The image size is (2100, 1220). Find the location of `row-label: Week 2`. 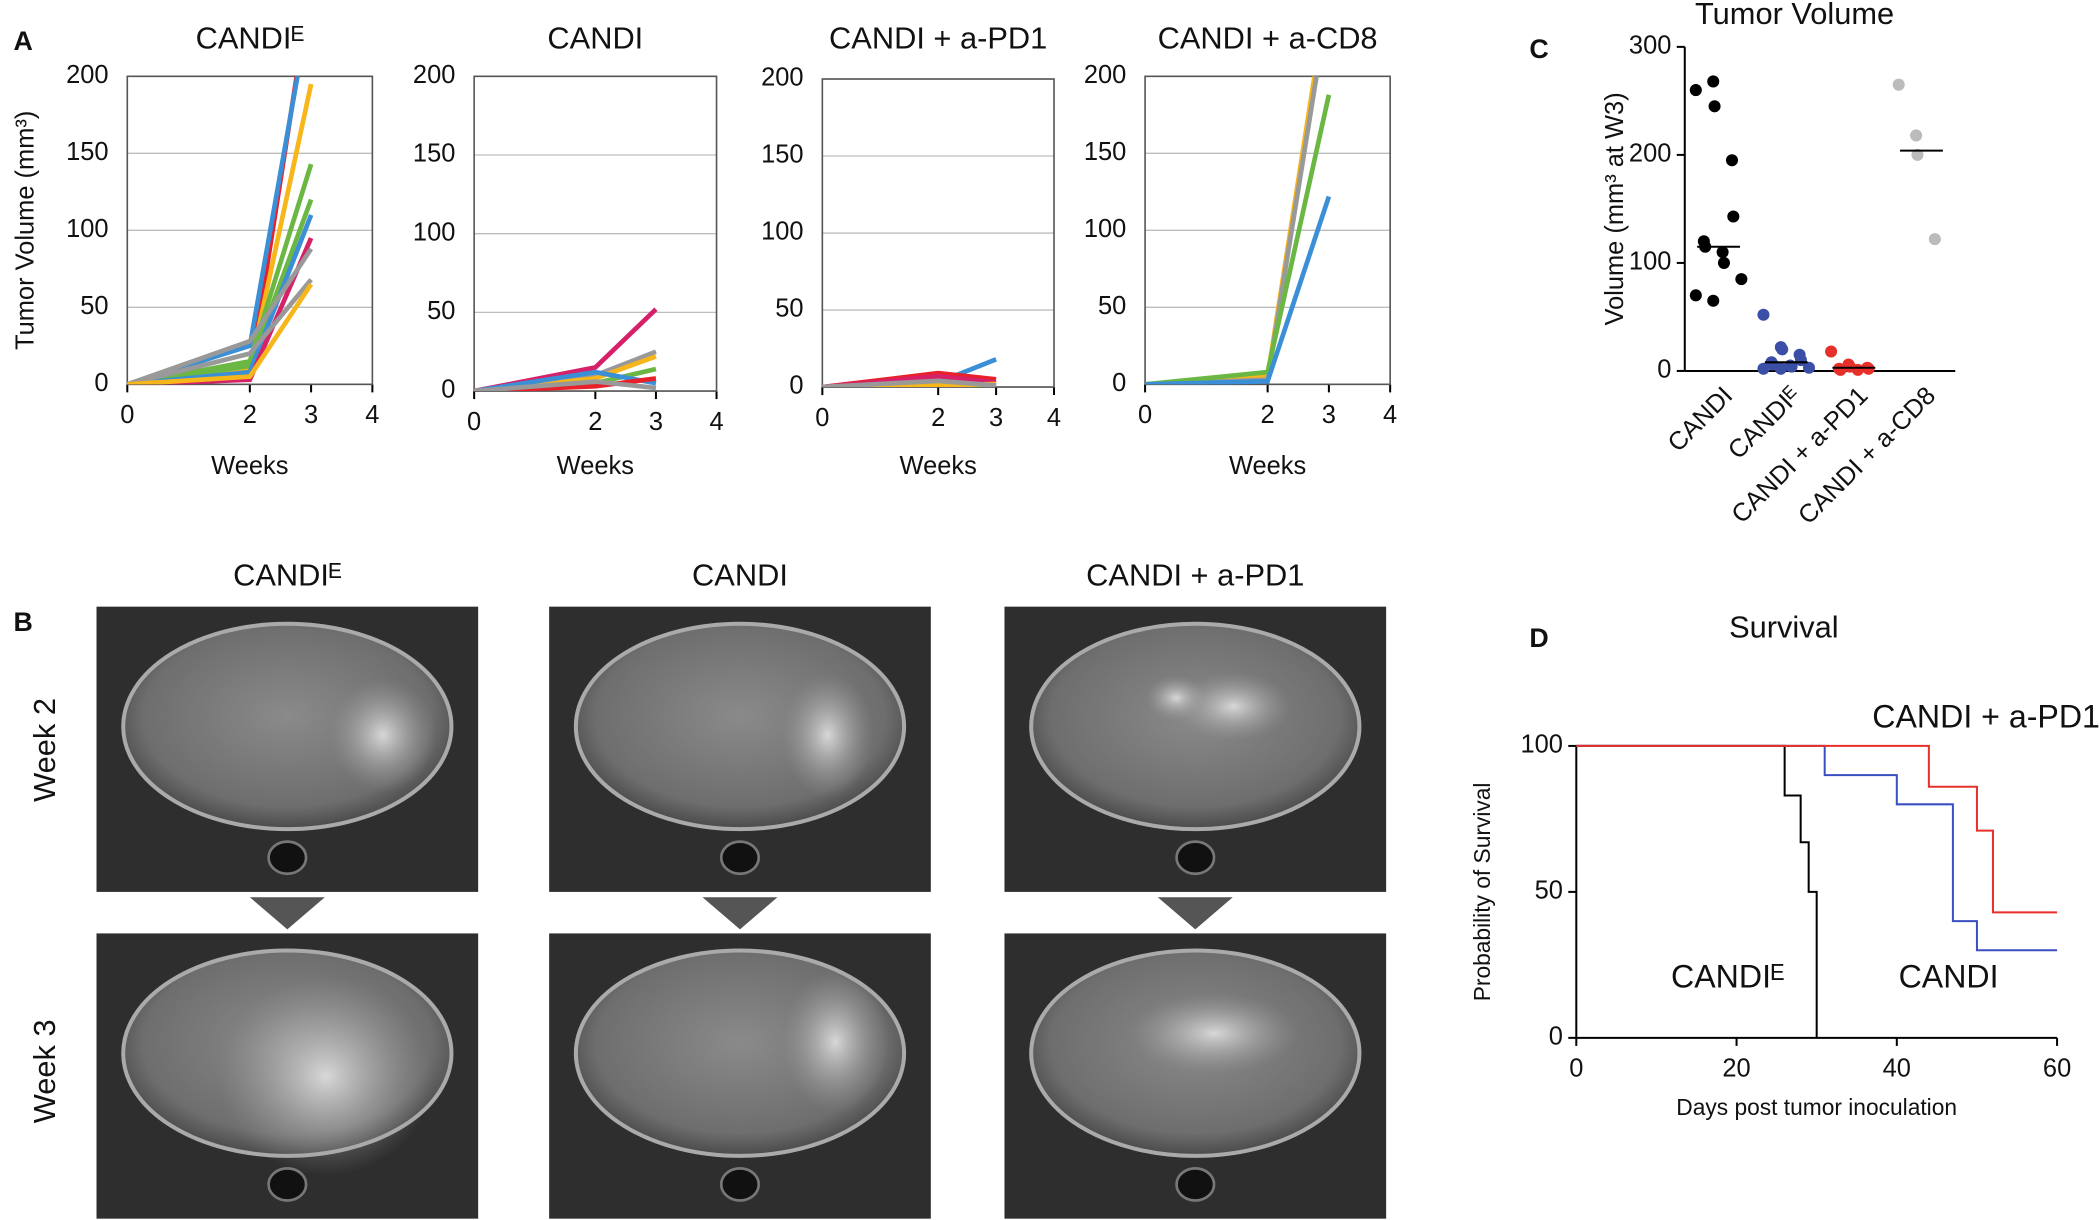

row-label: Week 2 is located at coordinates (44, 750).